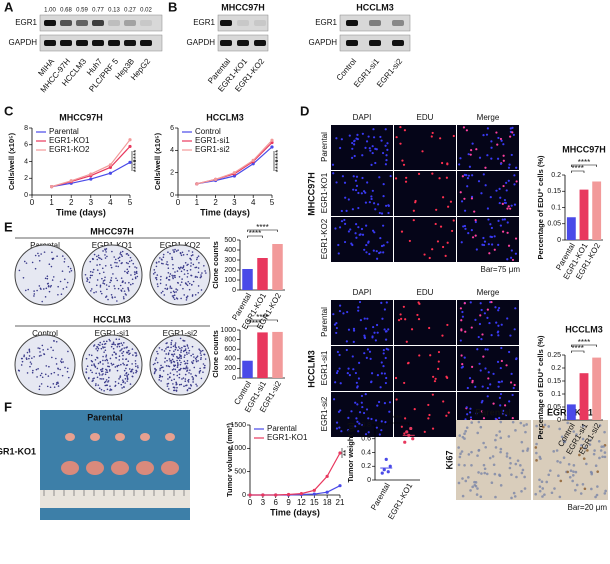 The image size is (610, 564). Describe the element at coordinates (172, 150) in the screenshot. I see `y-tick-label: 4` at that location.